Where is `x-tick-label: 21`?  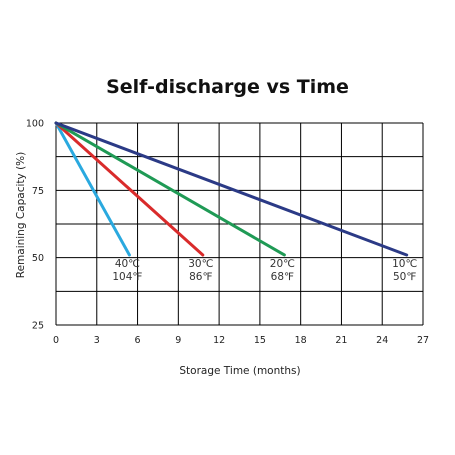 x-tick-label: 21 is located at coordinates (341, 340).